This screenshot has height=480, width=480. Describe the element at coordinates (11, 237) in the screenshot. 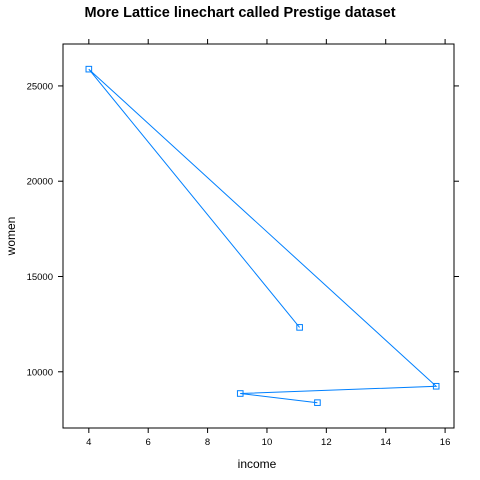

I see `y-axis-label: women` at that location.